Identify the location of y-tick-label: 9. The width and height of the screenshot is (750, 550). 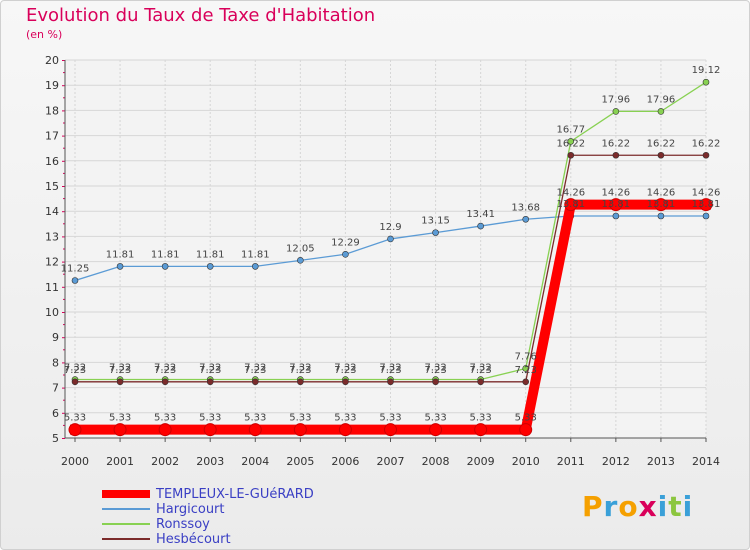
(55, 337).